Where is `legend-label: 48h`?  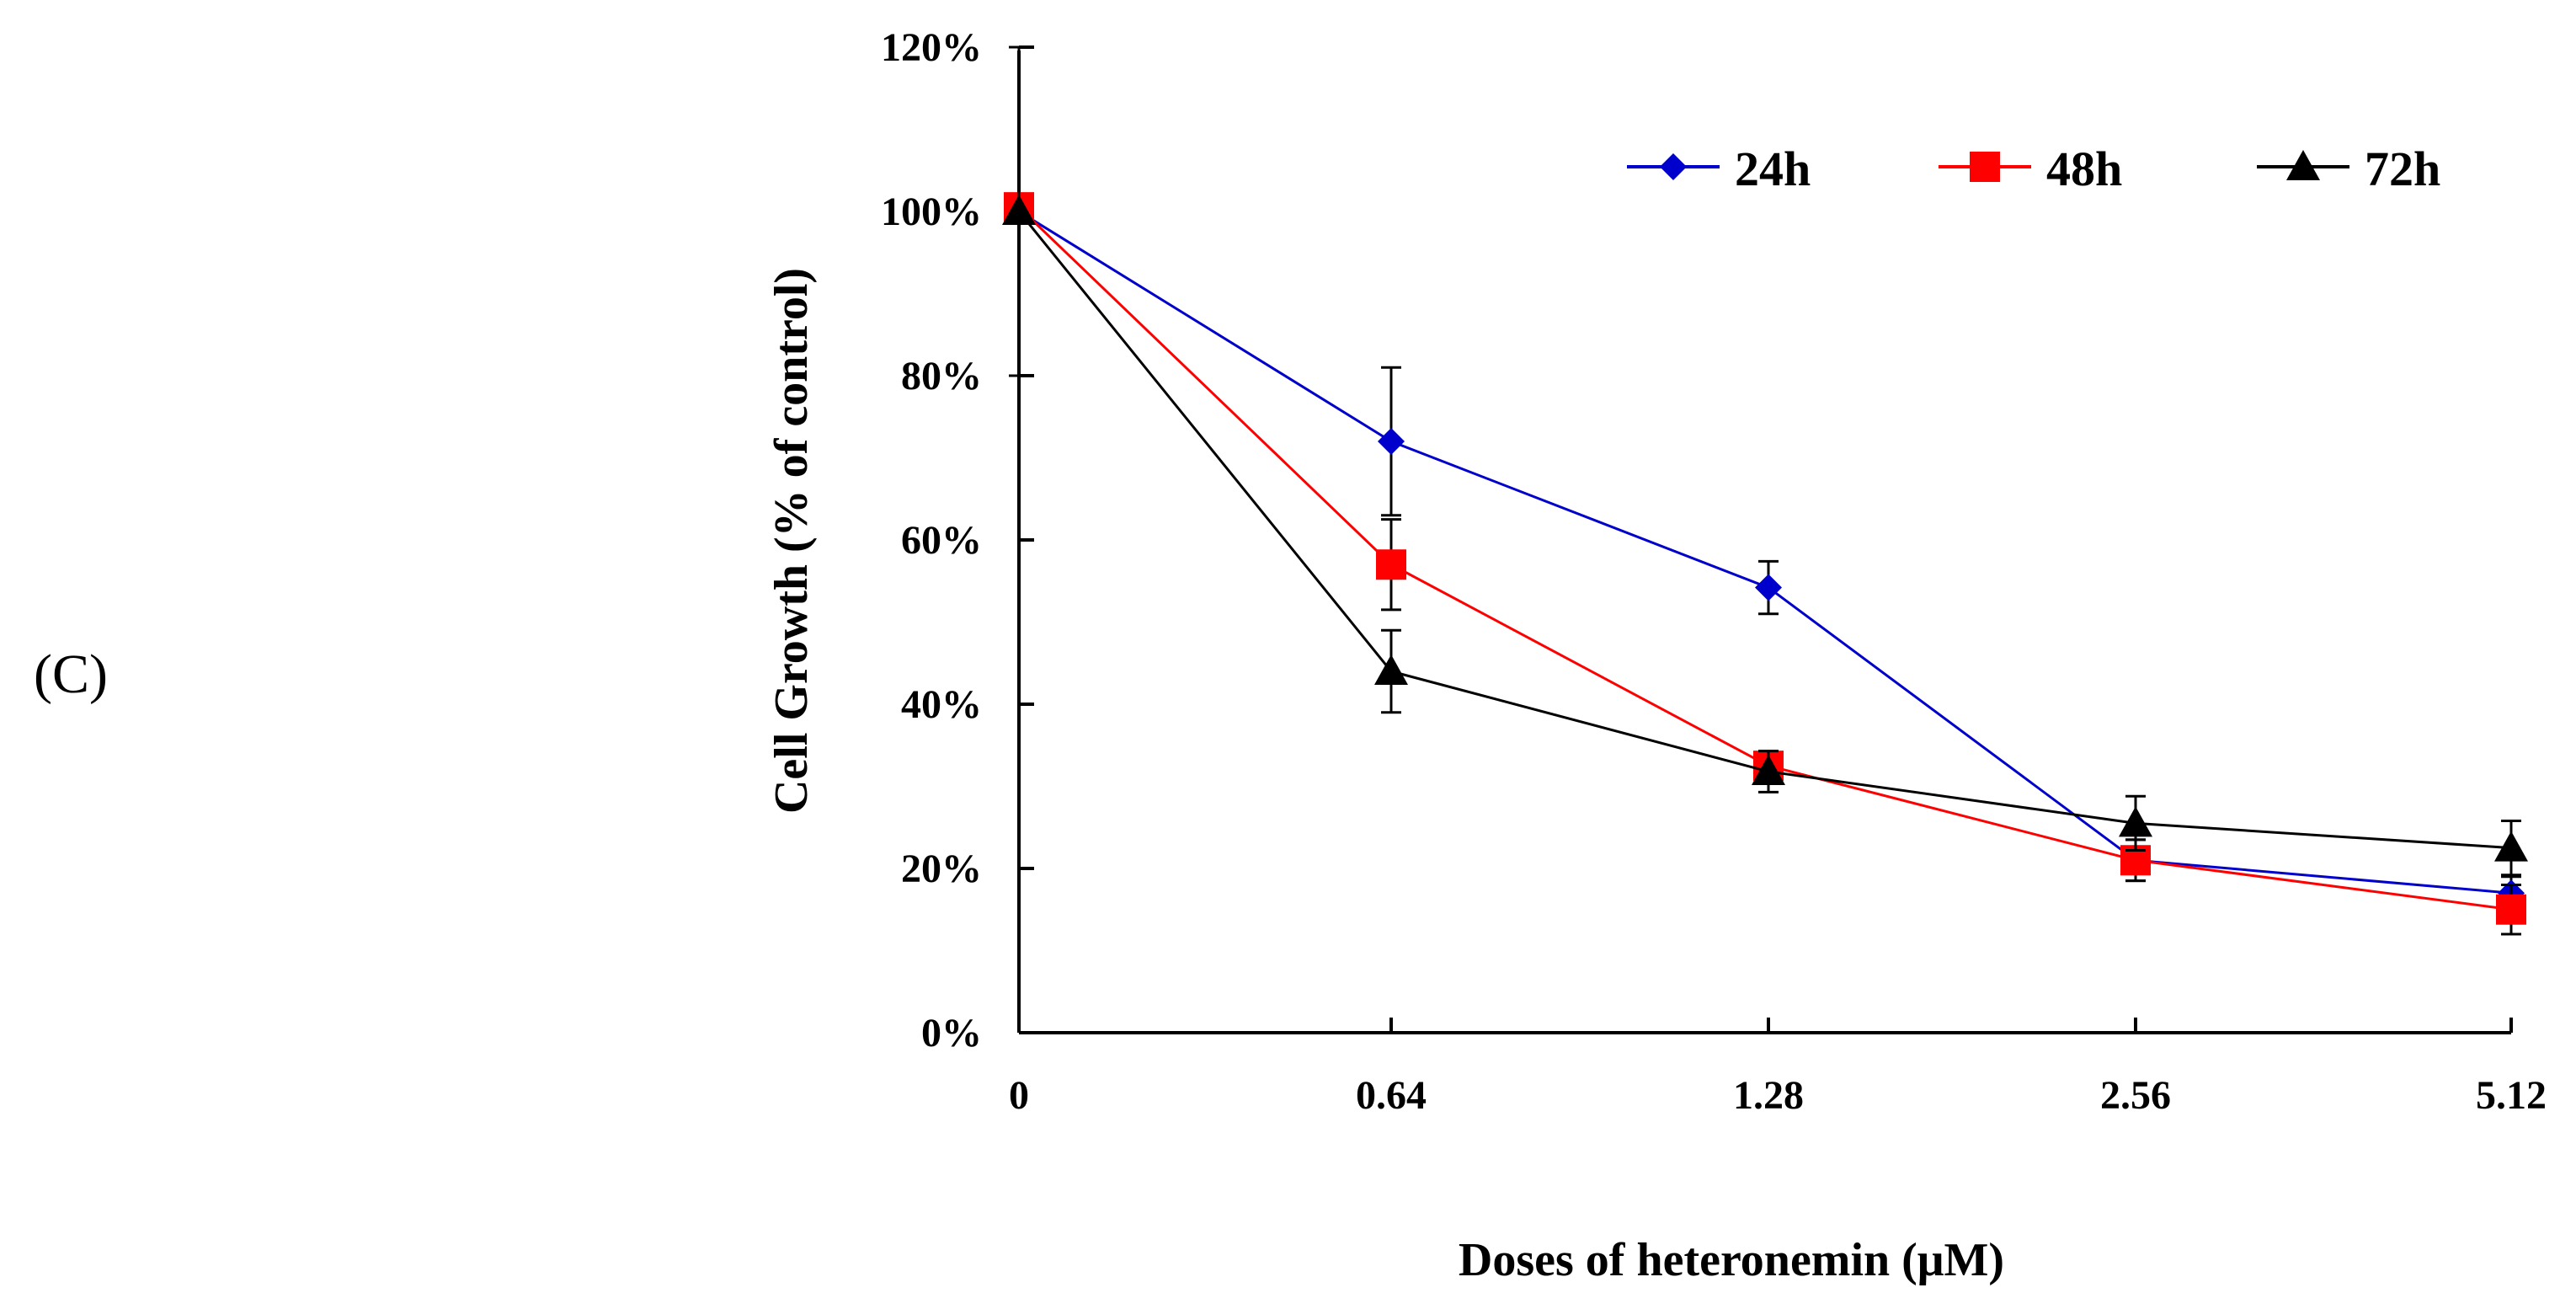 legend-label: 48h is located at coordinates (2084, 169).